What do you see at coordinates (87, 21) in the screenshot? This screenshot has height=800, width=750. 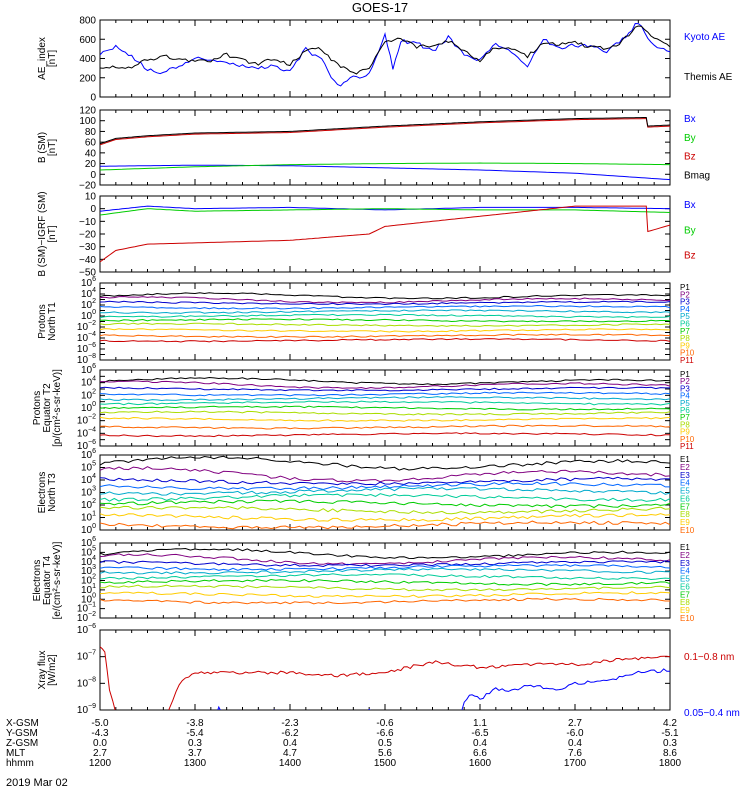 I see `y-tick-label: 800` at bounding box center [87, 21].